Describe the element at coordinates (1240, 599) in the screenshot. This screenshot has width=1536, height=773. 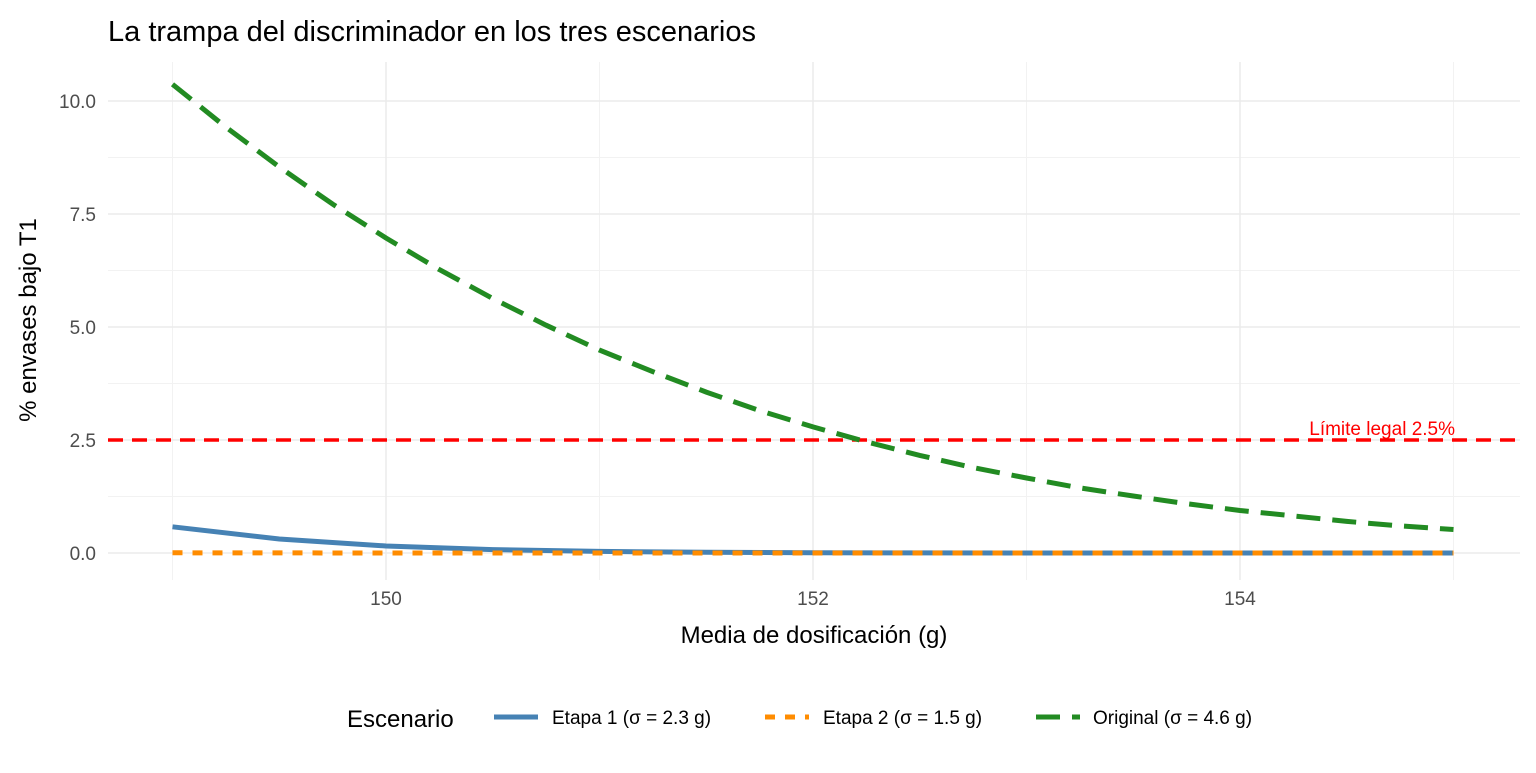
I see `x-tick-label: 154` at that location.